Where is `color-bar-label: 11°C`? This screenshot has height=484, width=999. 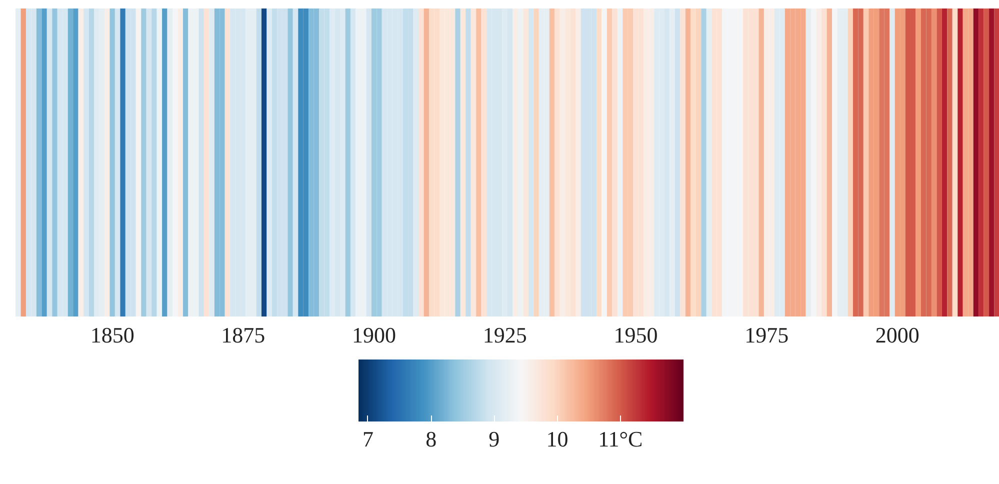
color-bar-label: 11°C is located at coordinates (620, 439).